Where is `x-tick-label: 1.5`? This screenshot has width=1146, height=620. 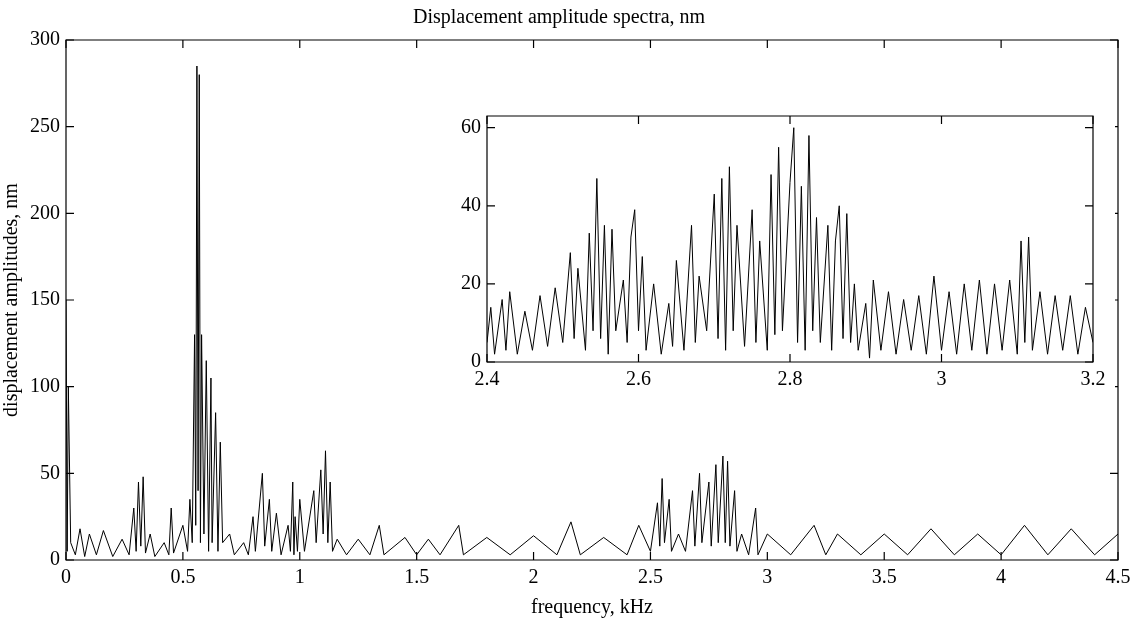
x-tick-label: 1.5 is located at coordinates (417, 576).